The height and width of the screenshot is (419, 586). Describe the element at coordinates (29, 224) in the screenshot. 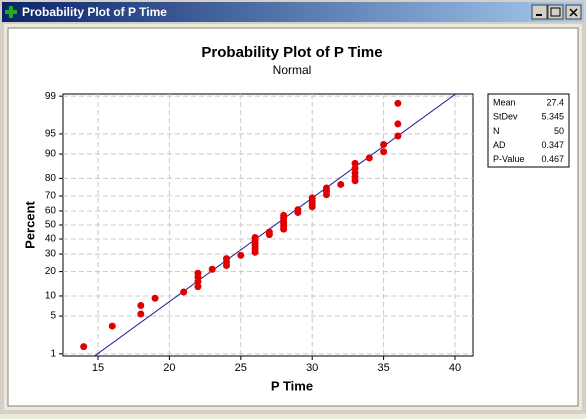

I see `y-axis-label: Percent` at that location.